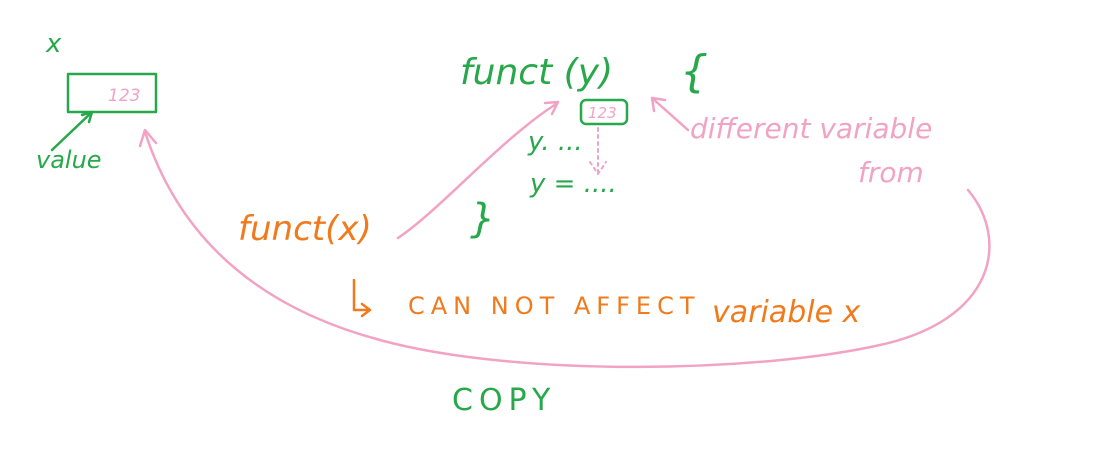  What do you see at coordinates (504, 400) in the screenshot?
I see `copy-label: COPY` at bounding box center [504, 400].